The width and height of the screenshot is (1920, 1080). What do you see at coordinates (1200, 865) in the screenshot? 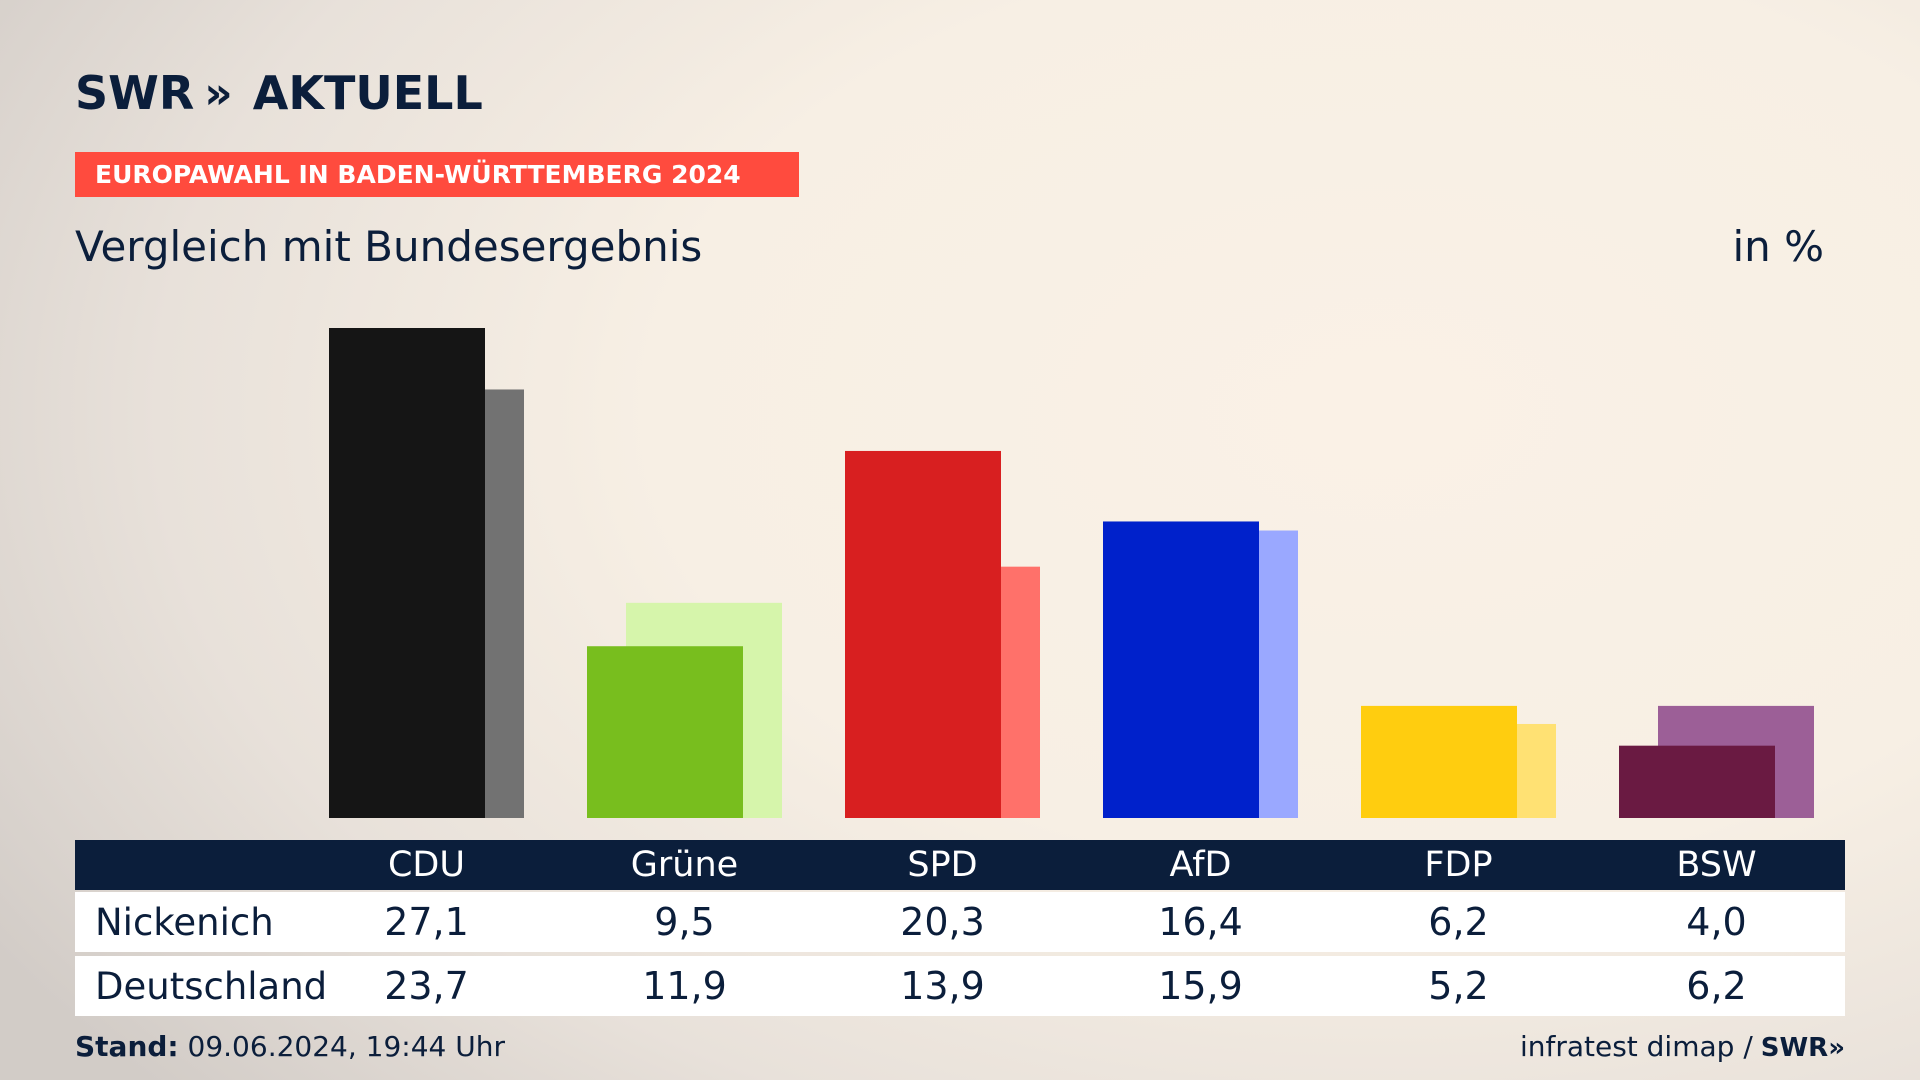
I see `column-header-afd: AfD` at bounding box center [1200, 865].